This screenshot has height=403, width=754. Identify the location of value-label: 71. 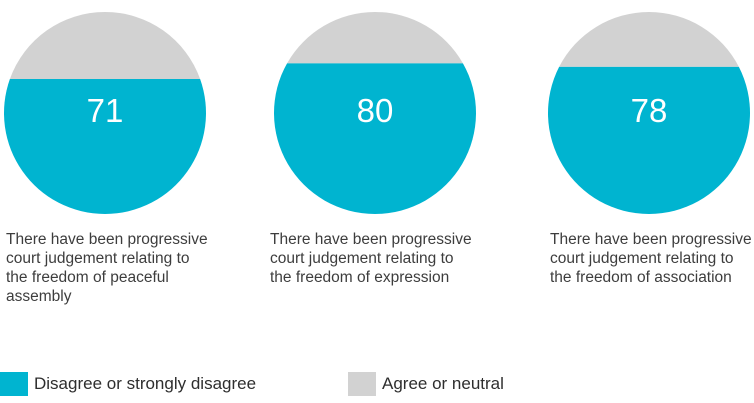
(105, 110).